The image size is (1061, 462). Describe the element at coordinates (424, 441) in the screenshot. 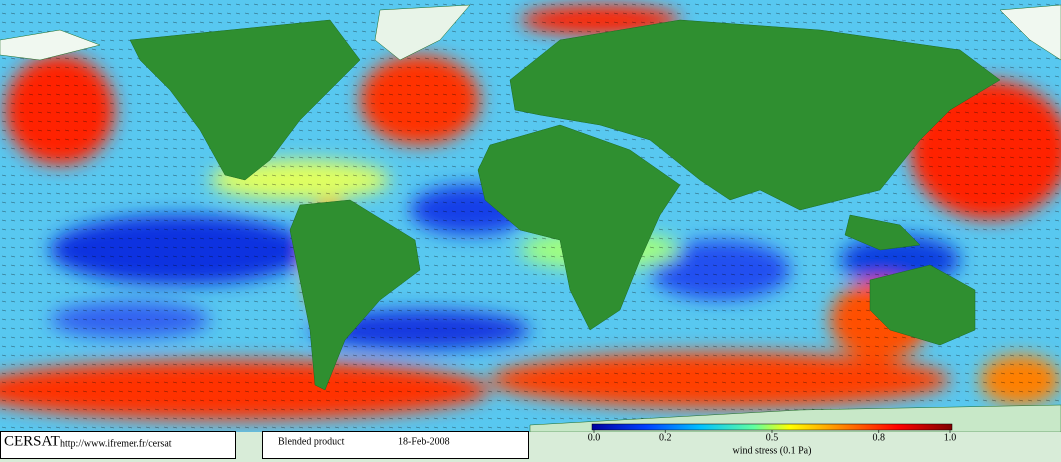

I see `date: 18-Feb-2008` at that location.